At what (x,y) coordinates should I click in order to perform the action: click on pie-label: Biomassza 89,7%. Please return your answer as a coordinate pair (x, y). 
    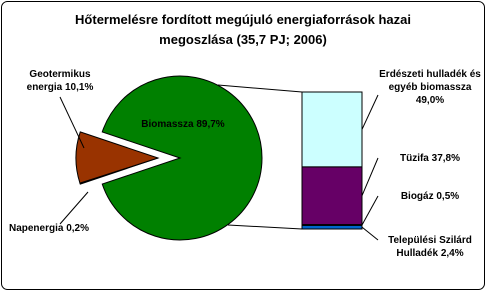
    Looking at the image, I should click on (183, 124).